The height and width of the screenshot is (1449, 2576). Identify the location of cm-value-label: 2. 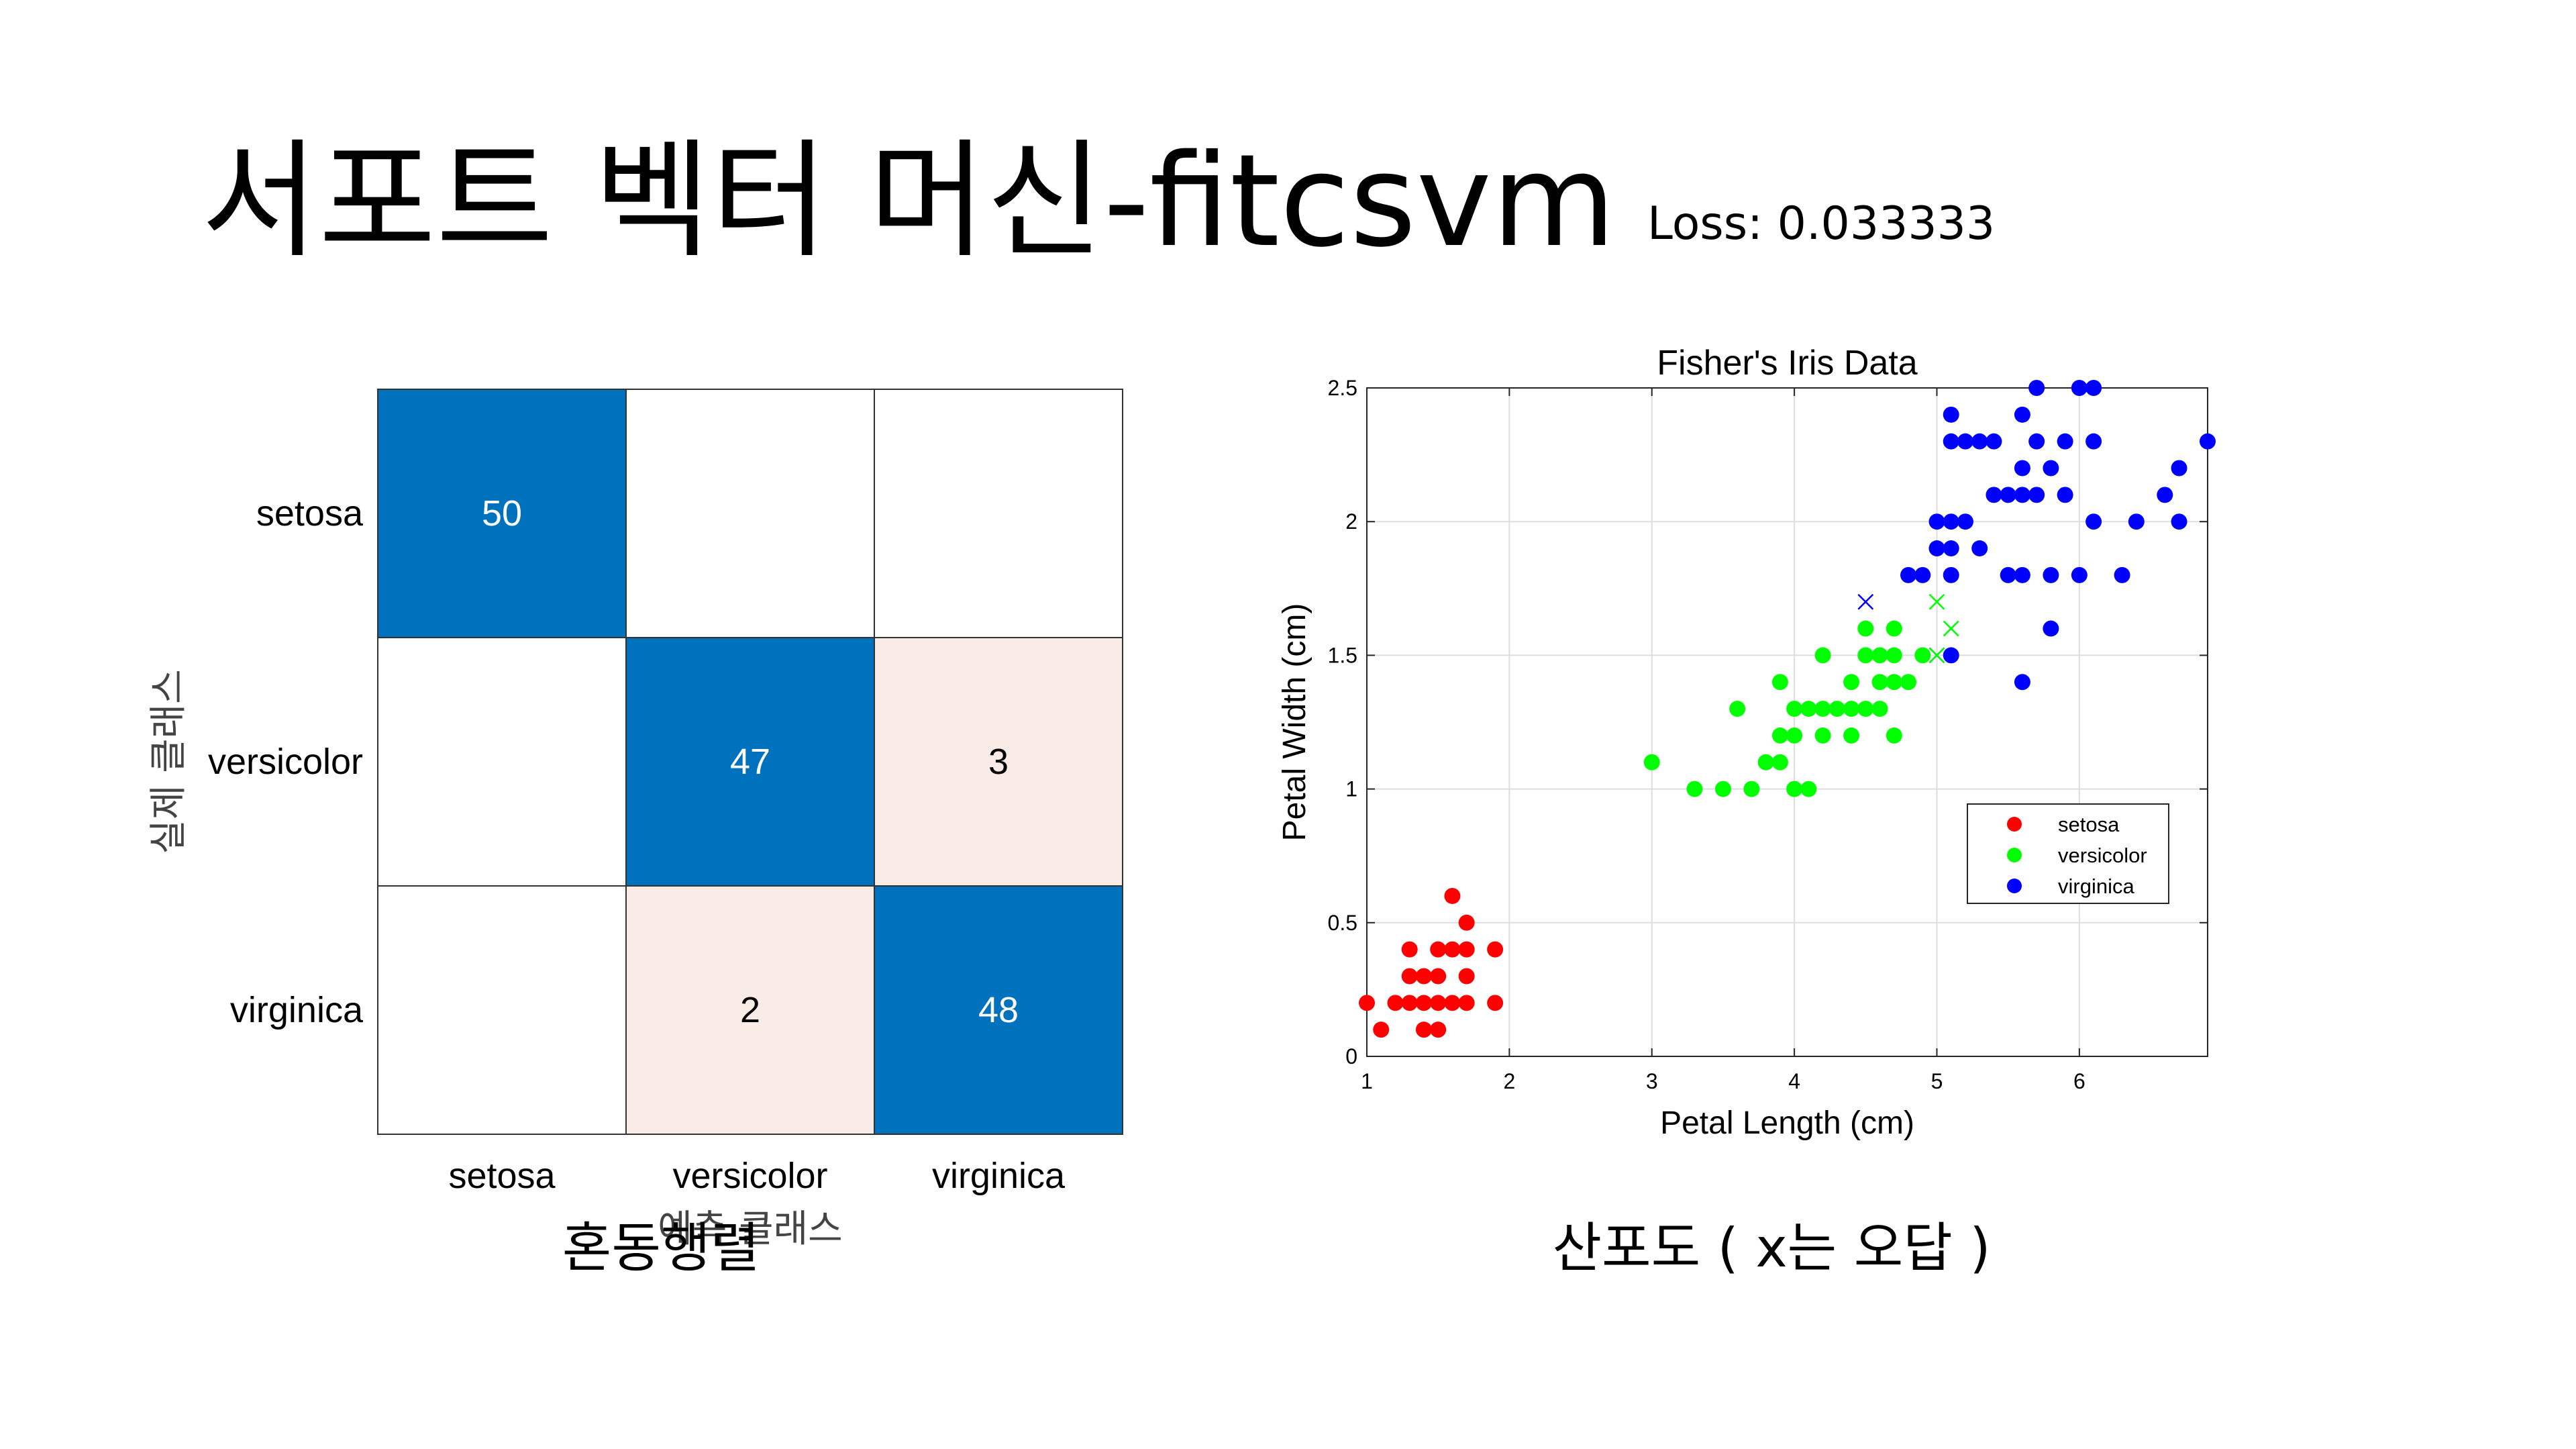
(750, 1010).